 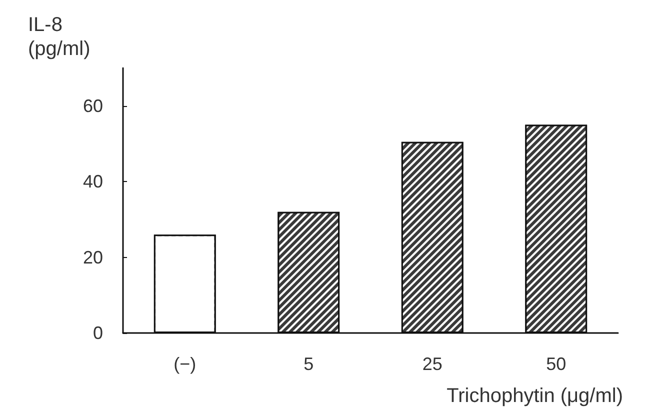 I want to click on y-tick-label: 40, so click(x=92, y=182).